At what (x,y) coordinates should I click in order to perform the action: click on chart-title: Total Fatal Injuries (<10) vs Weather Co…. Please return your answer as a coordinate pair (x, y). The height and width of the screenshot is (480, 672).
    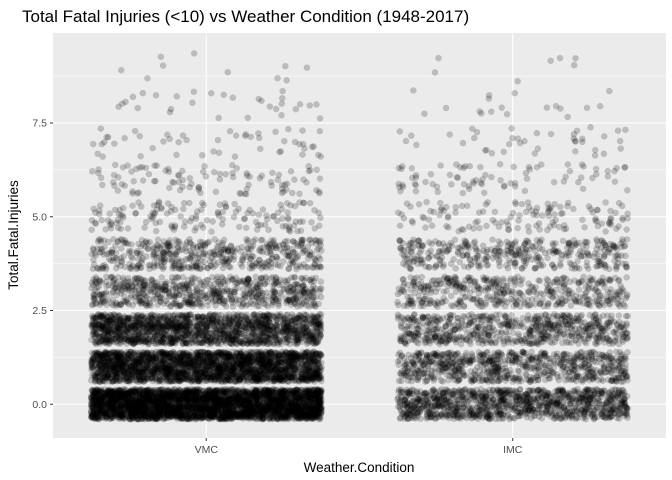
    Looking at the image, I should click on (245, 16).